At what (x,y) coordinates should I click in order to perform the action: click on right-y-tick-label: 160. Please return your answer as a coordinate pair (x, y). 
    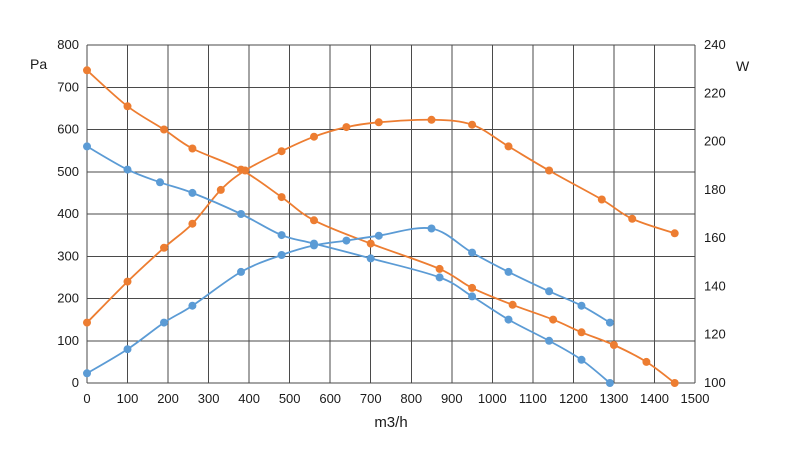
    Looking at the image, I should click on (715, 237).